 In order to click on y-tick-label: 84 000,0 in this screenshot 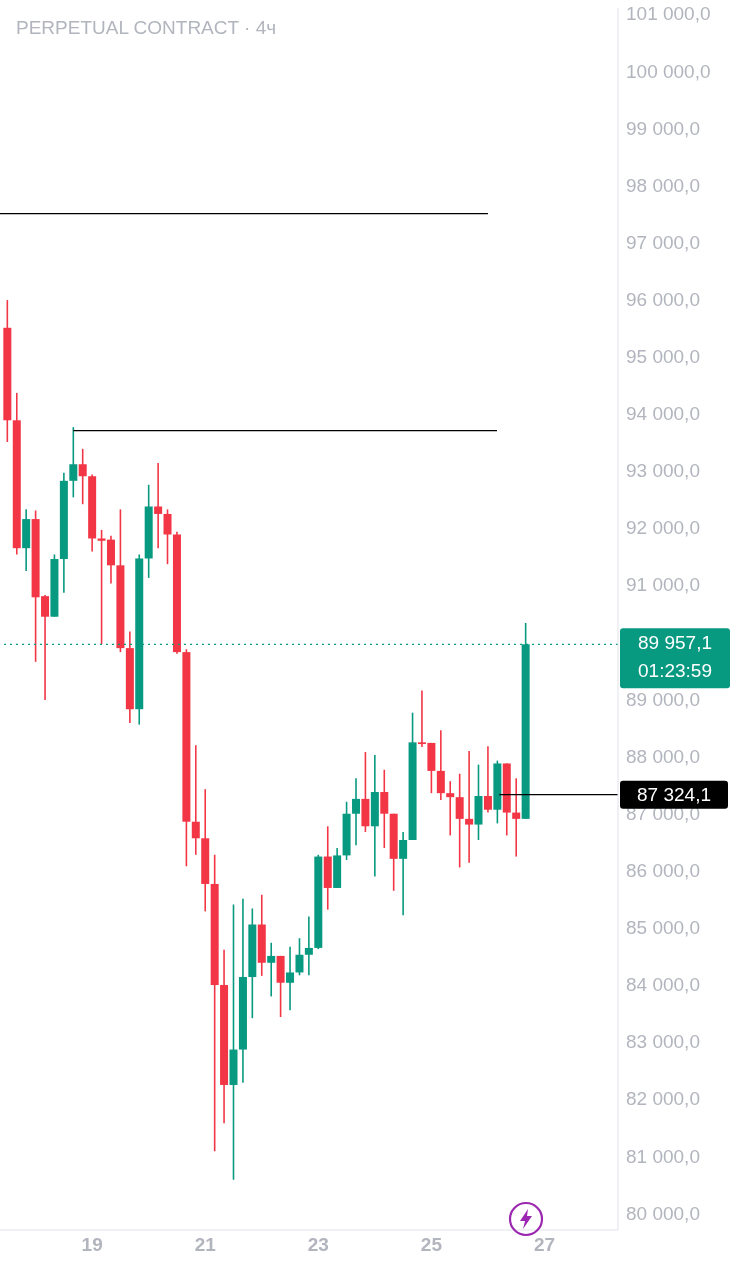, I will do `click(663, 985)`.